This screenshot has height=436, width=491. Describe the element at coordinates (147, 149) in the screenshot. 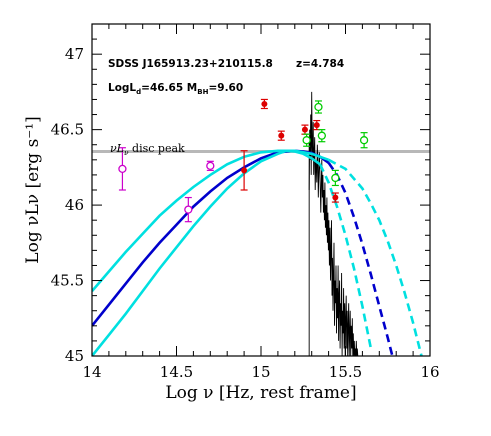

I see `peak-label: νLν disc peak` at that location.